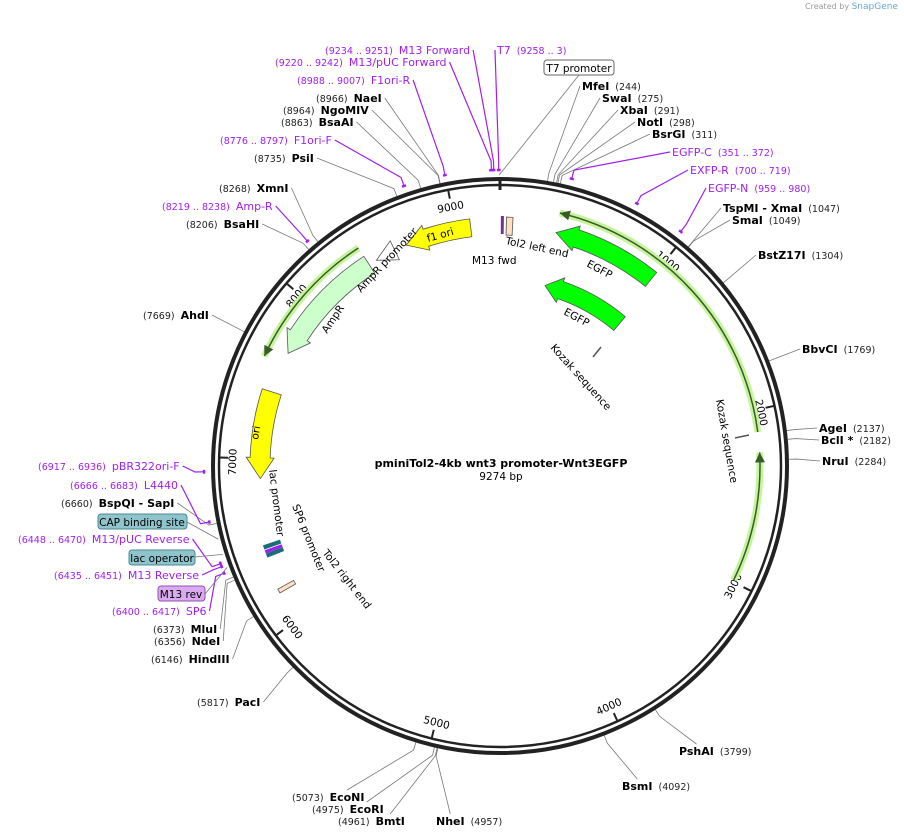 The width and height of the screenshot is (904, 838). Describe the element at coordinates (328, 810) in the screenshot. I see `enzyme-position: (4975)` at that location.